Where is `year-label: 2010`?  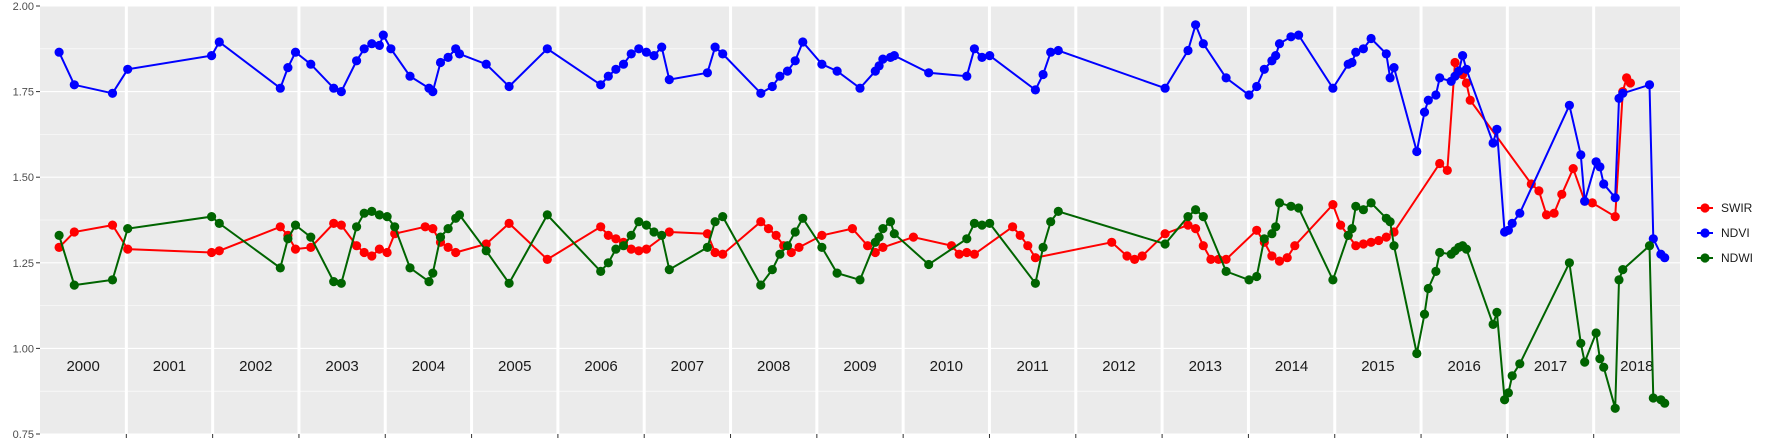
year-label: 2010 is located at coordinates (946, 366).